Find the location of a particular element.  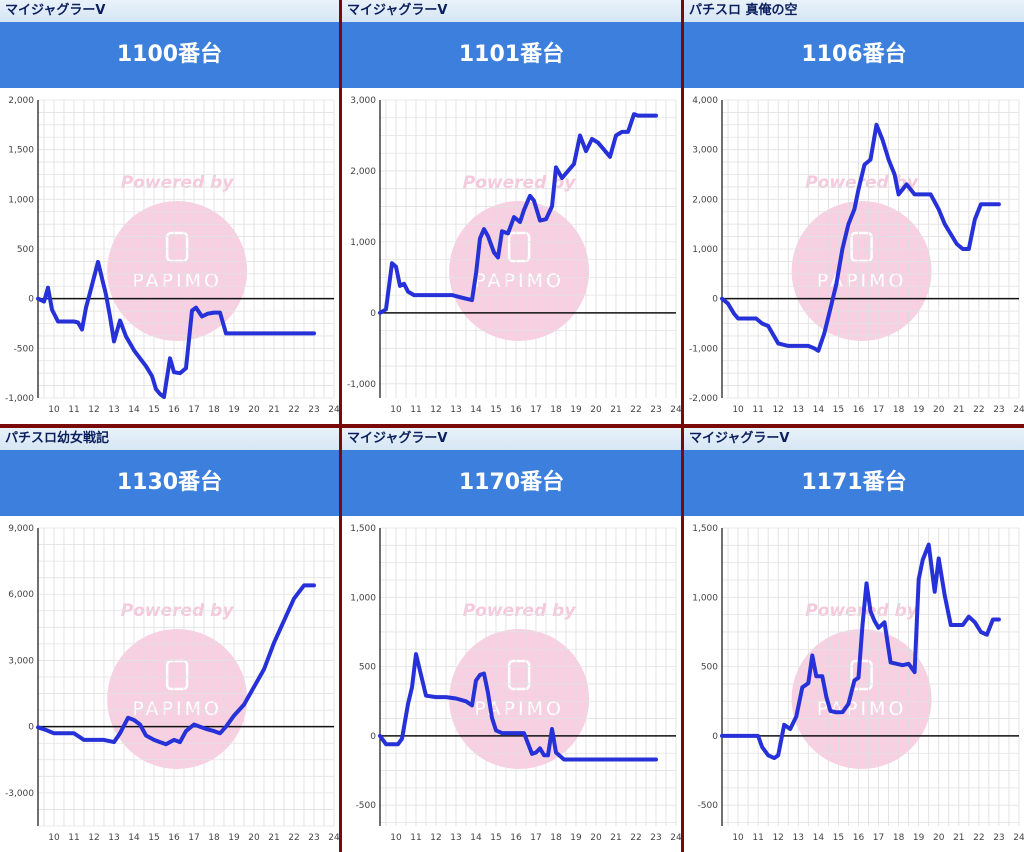

y-tick-label: 4,000 is located at coordinates (705, 101).